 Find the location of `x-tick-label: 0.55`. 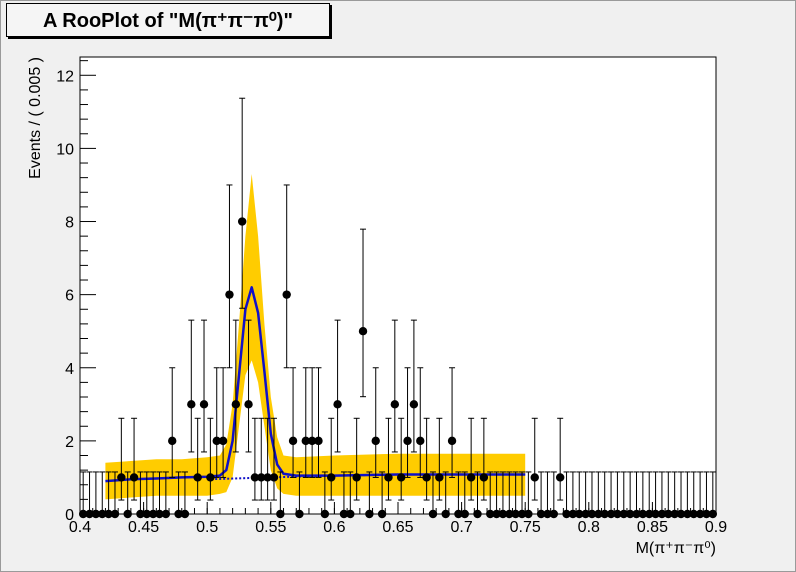

x-tick-label: 0.55 is located at coordinates (270, 527).